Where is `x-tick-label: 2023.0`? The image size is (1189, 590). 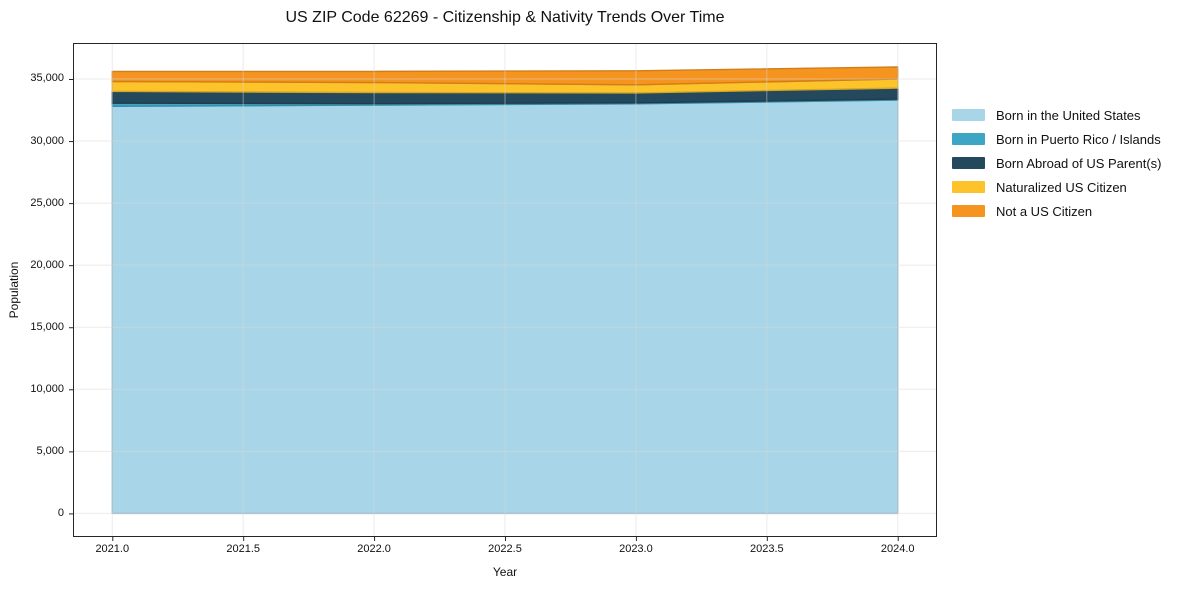 x-tick-label: 2023.0 is located at coordinates (636, 549).